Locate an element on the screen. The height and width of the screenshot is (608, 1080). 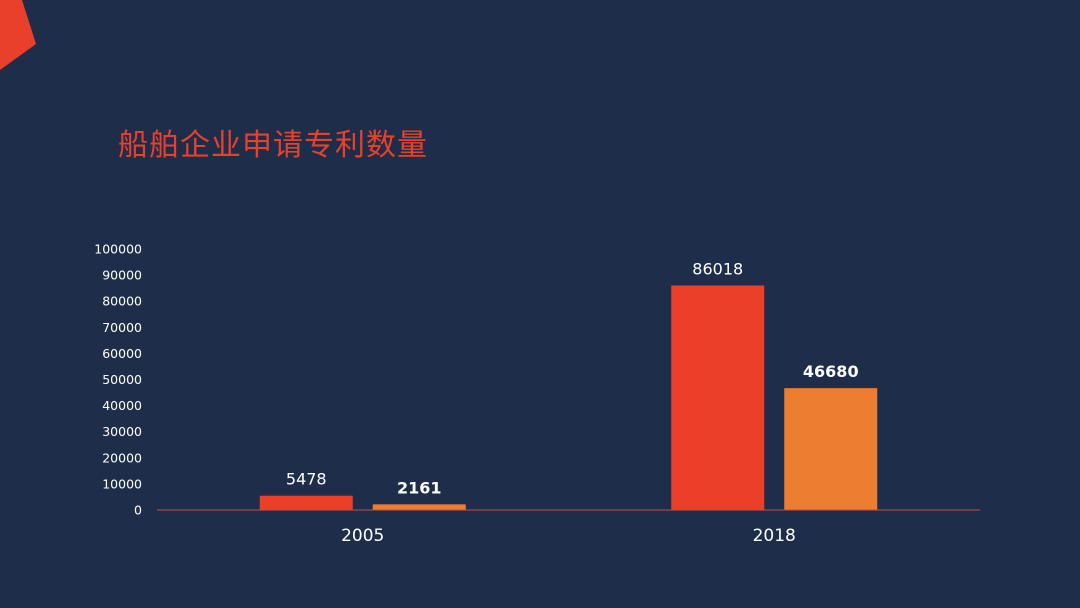
y-tick-label: 100000 is located at coordinates (118, 249).